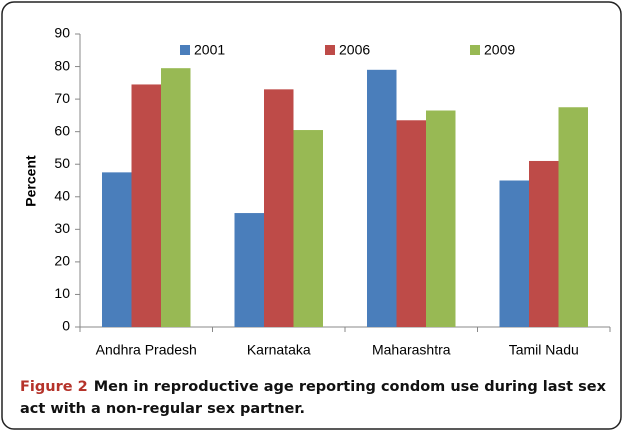  What do you see at coordinates (62, 228) in the screenshot?
I see `y-tick-label: 30` at bounding box center [62, 228].